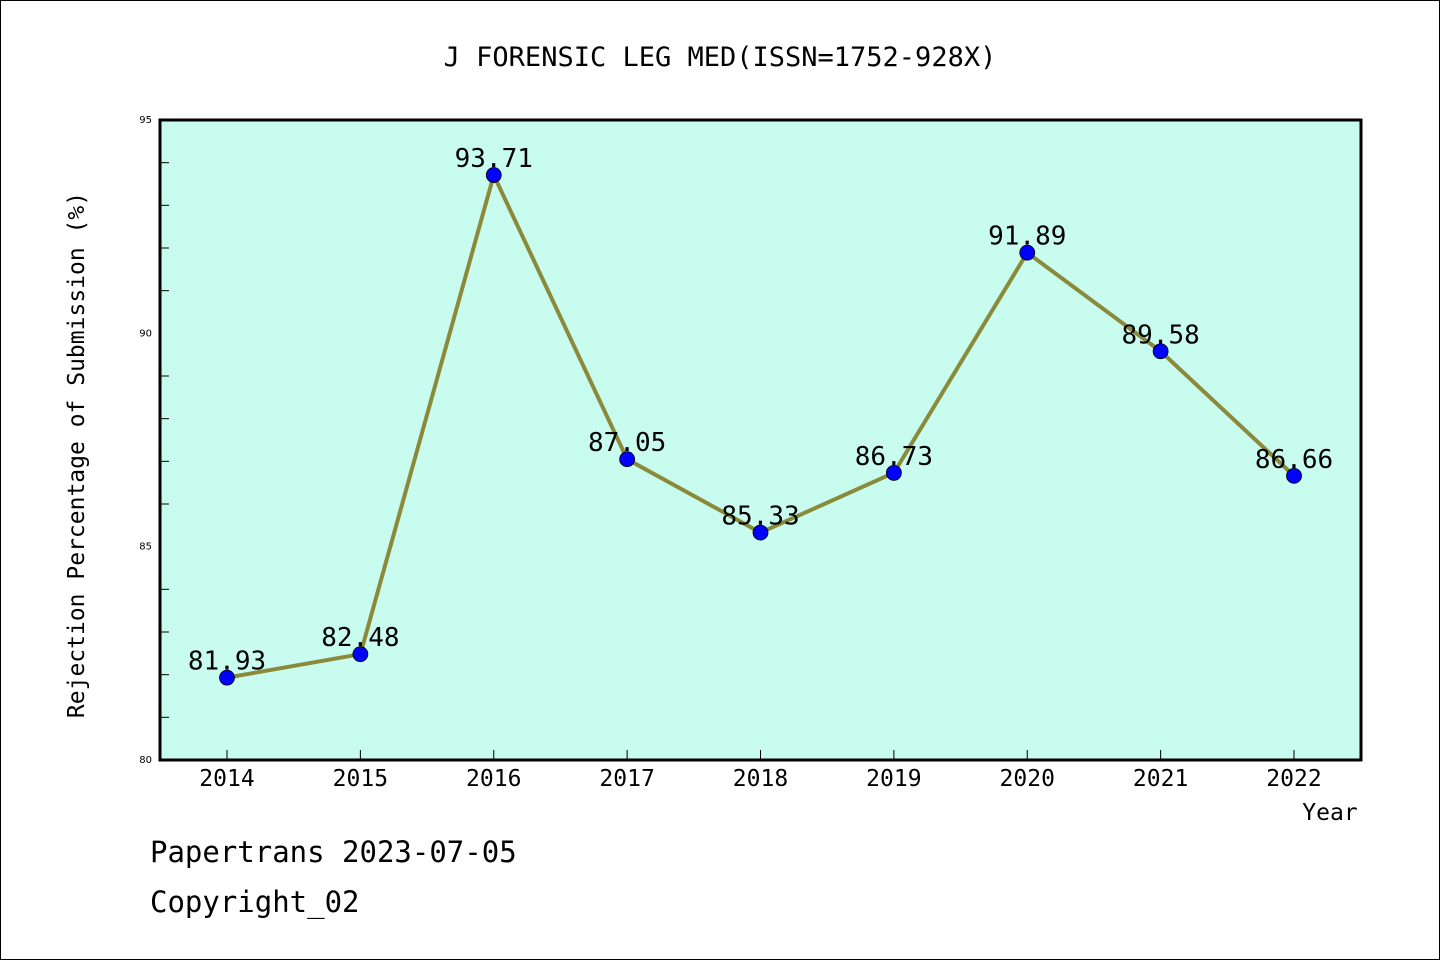  What do you see at coordinates (1293, 779) in the screenshot?
I see `x-tick-label: 2022` at bounding box center [1293, 779].